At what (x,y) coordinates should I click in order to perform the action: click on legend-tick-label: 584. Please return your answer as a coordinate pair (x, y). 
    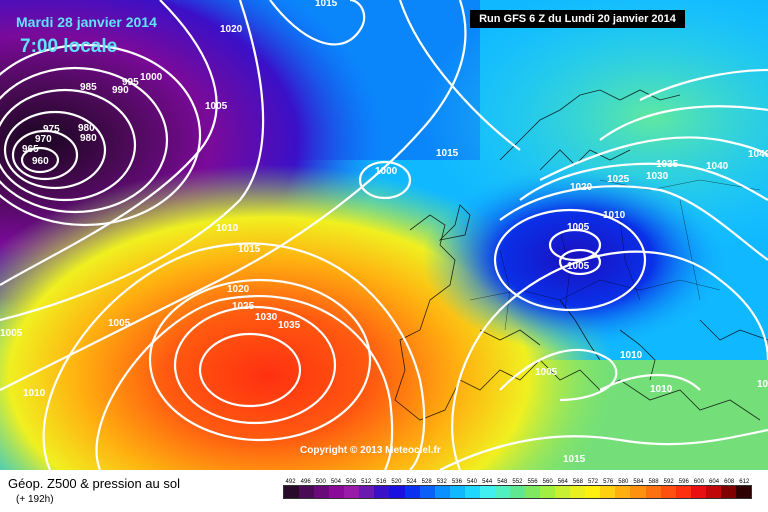
    Looking at the image, I should click on (638, 482).